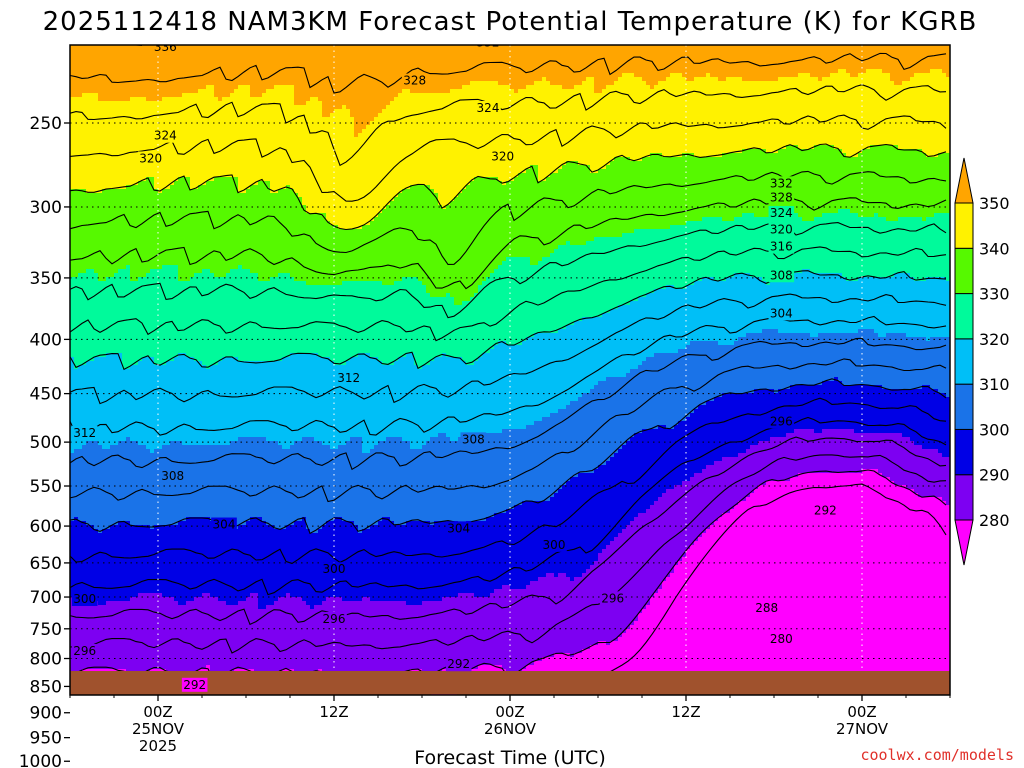 The height and width of the screenshot is (768, 1024). I want to click on colorbar-tick: 340, so click(994, 248).